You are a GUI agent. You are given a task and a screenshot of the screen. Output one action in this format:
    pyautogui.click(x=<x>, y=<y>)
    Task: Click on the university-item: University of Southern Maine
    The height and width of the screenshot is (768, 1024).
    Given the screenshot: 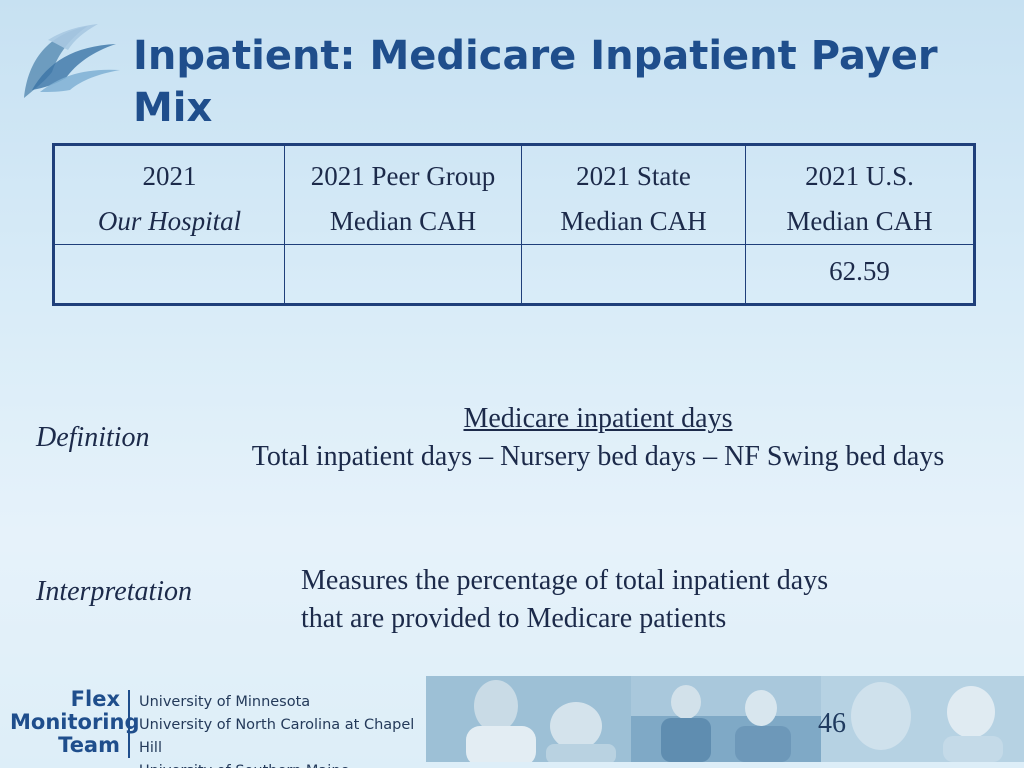 What is the action you would take?
    pyautogui.click(x=281, y=764)
    